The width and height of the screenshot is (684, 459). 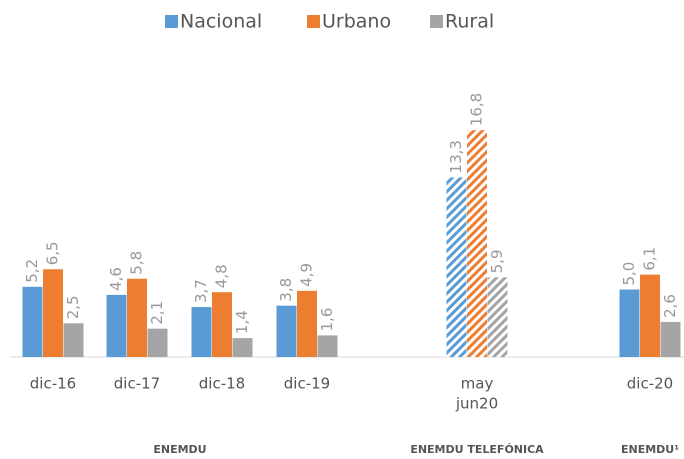 What do you see at coordinates (73, 307) in the screenshot?
I see `value-label: 2,5` at bounding box center [73, 307].